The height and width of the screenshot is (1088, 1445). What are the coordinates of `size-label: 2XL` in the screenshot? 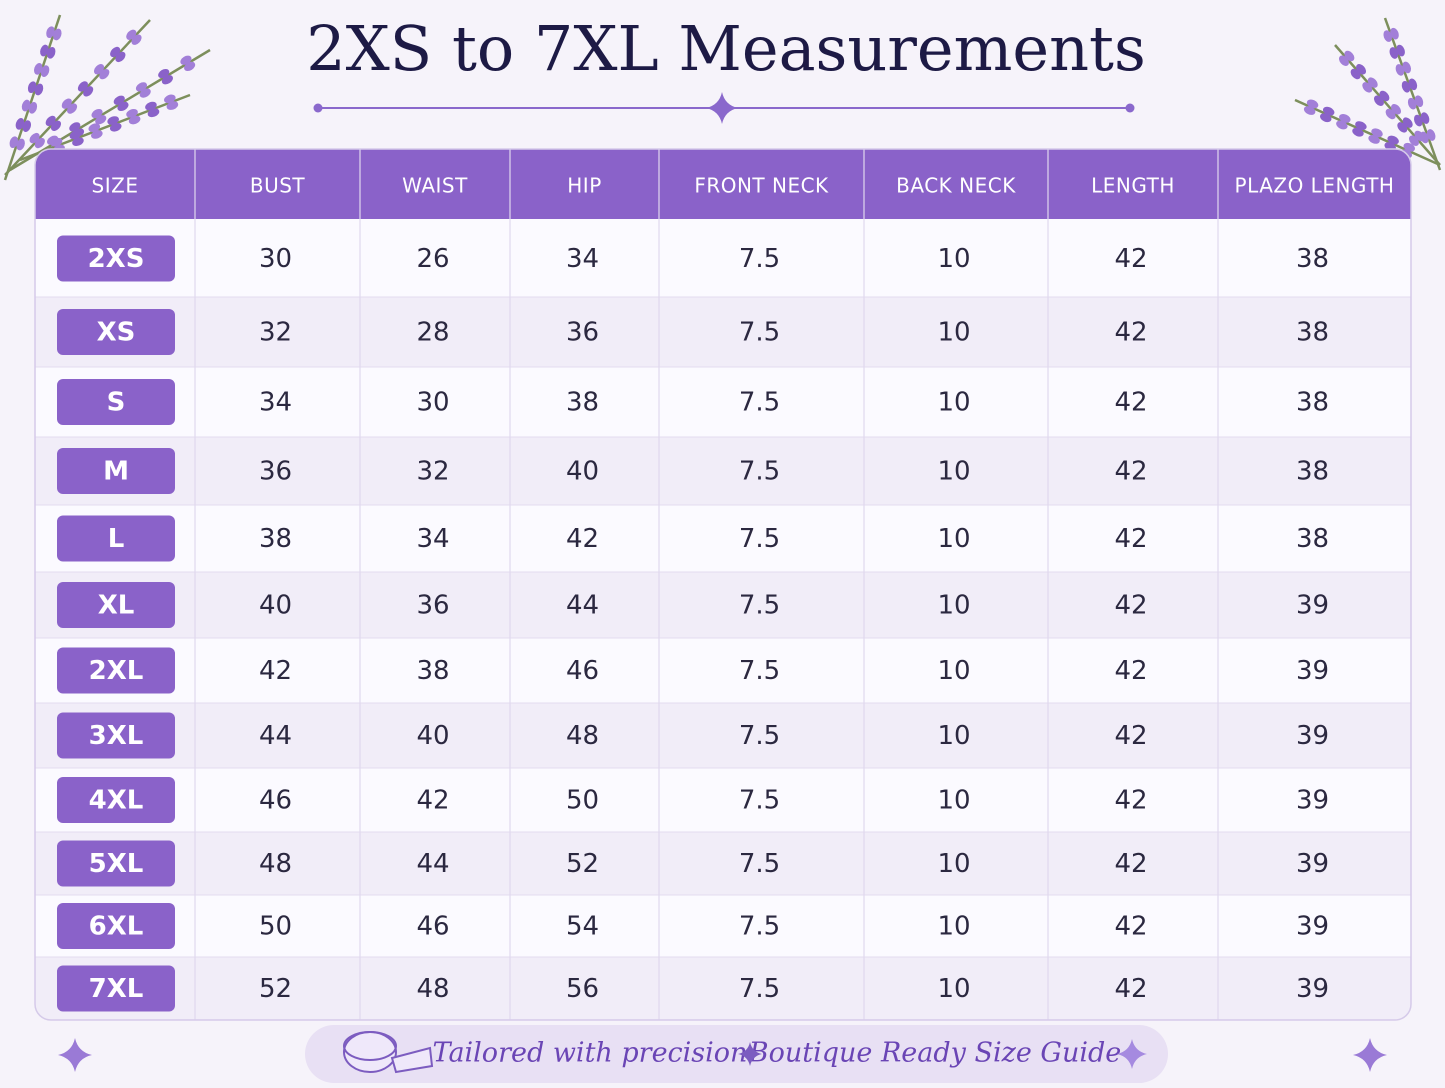 It's located at (116, 671).